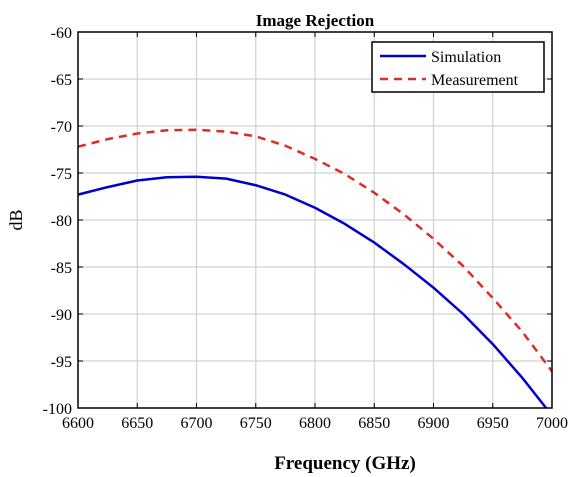  Describe the element at coordinates (61, 80) in the screenshot. I see `y-tick-label: -65` at that location.